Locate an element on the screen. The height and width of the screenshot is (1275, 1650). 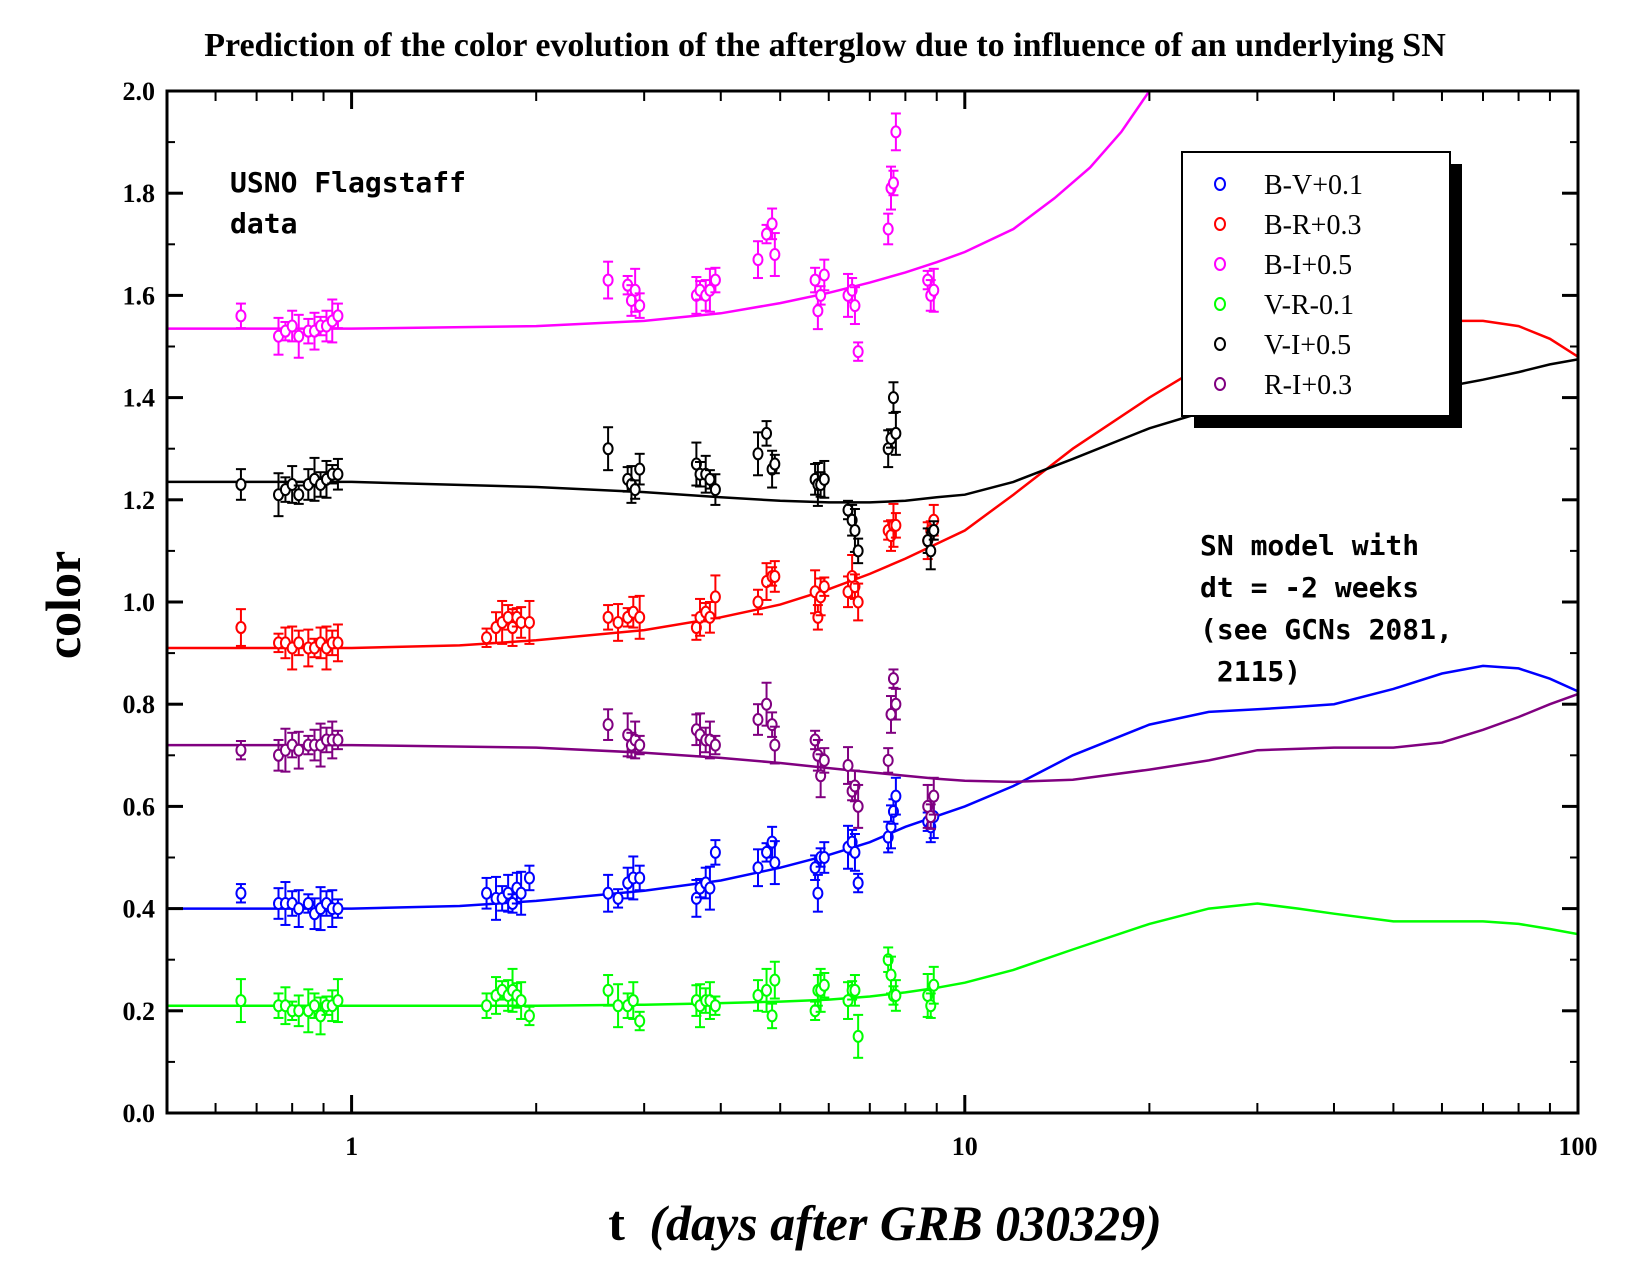
y-tick-label: 1.6 is located at coordinates (139, 295).